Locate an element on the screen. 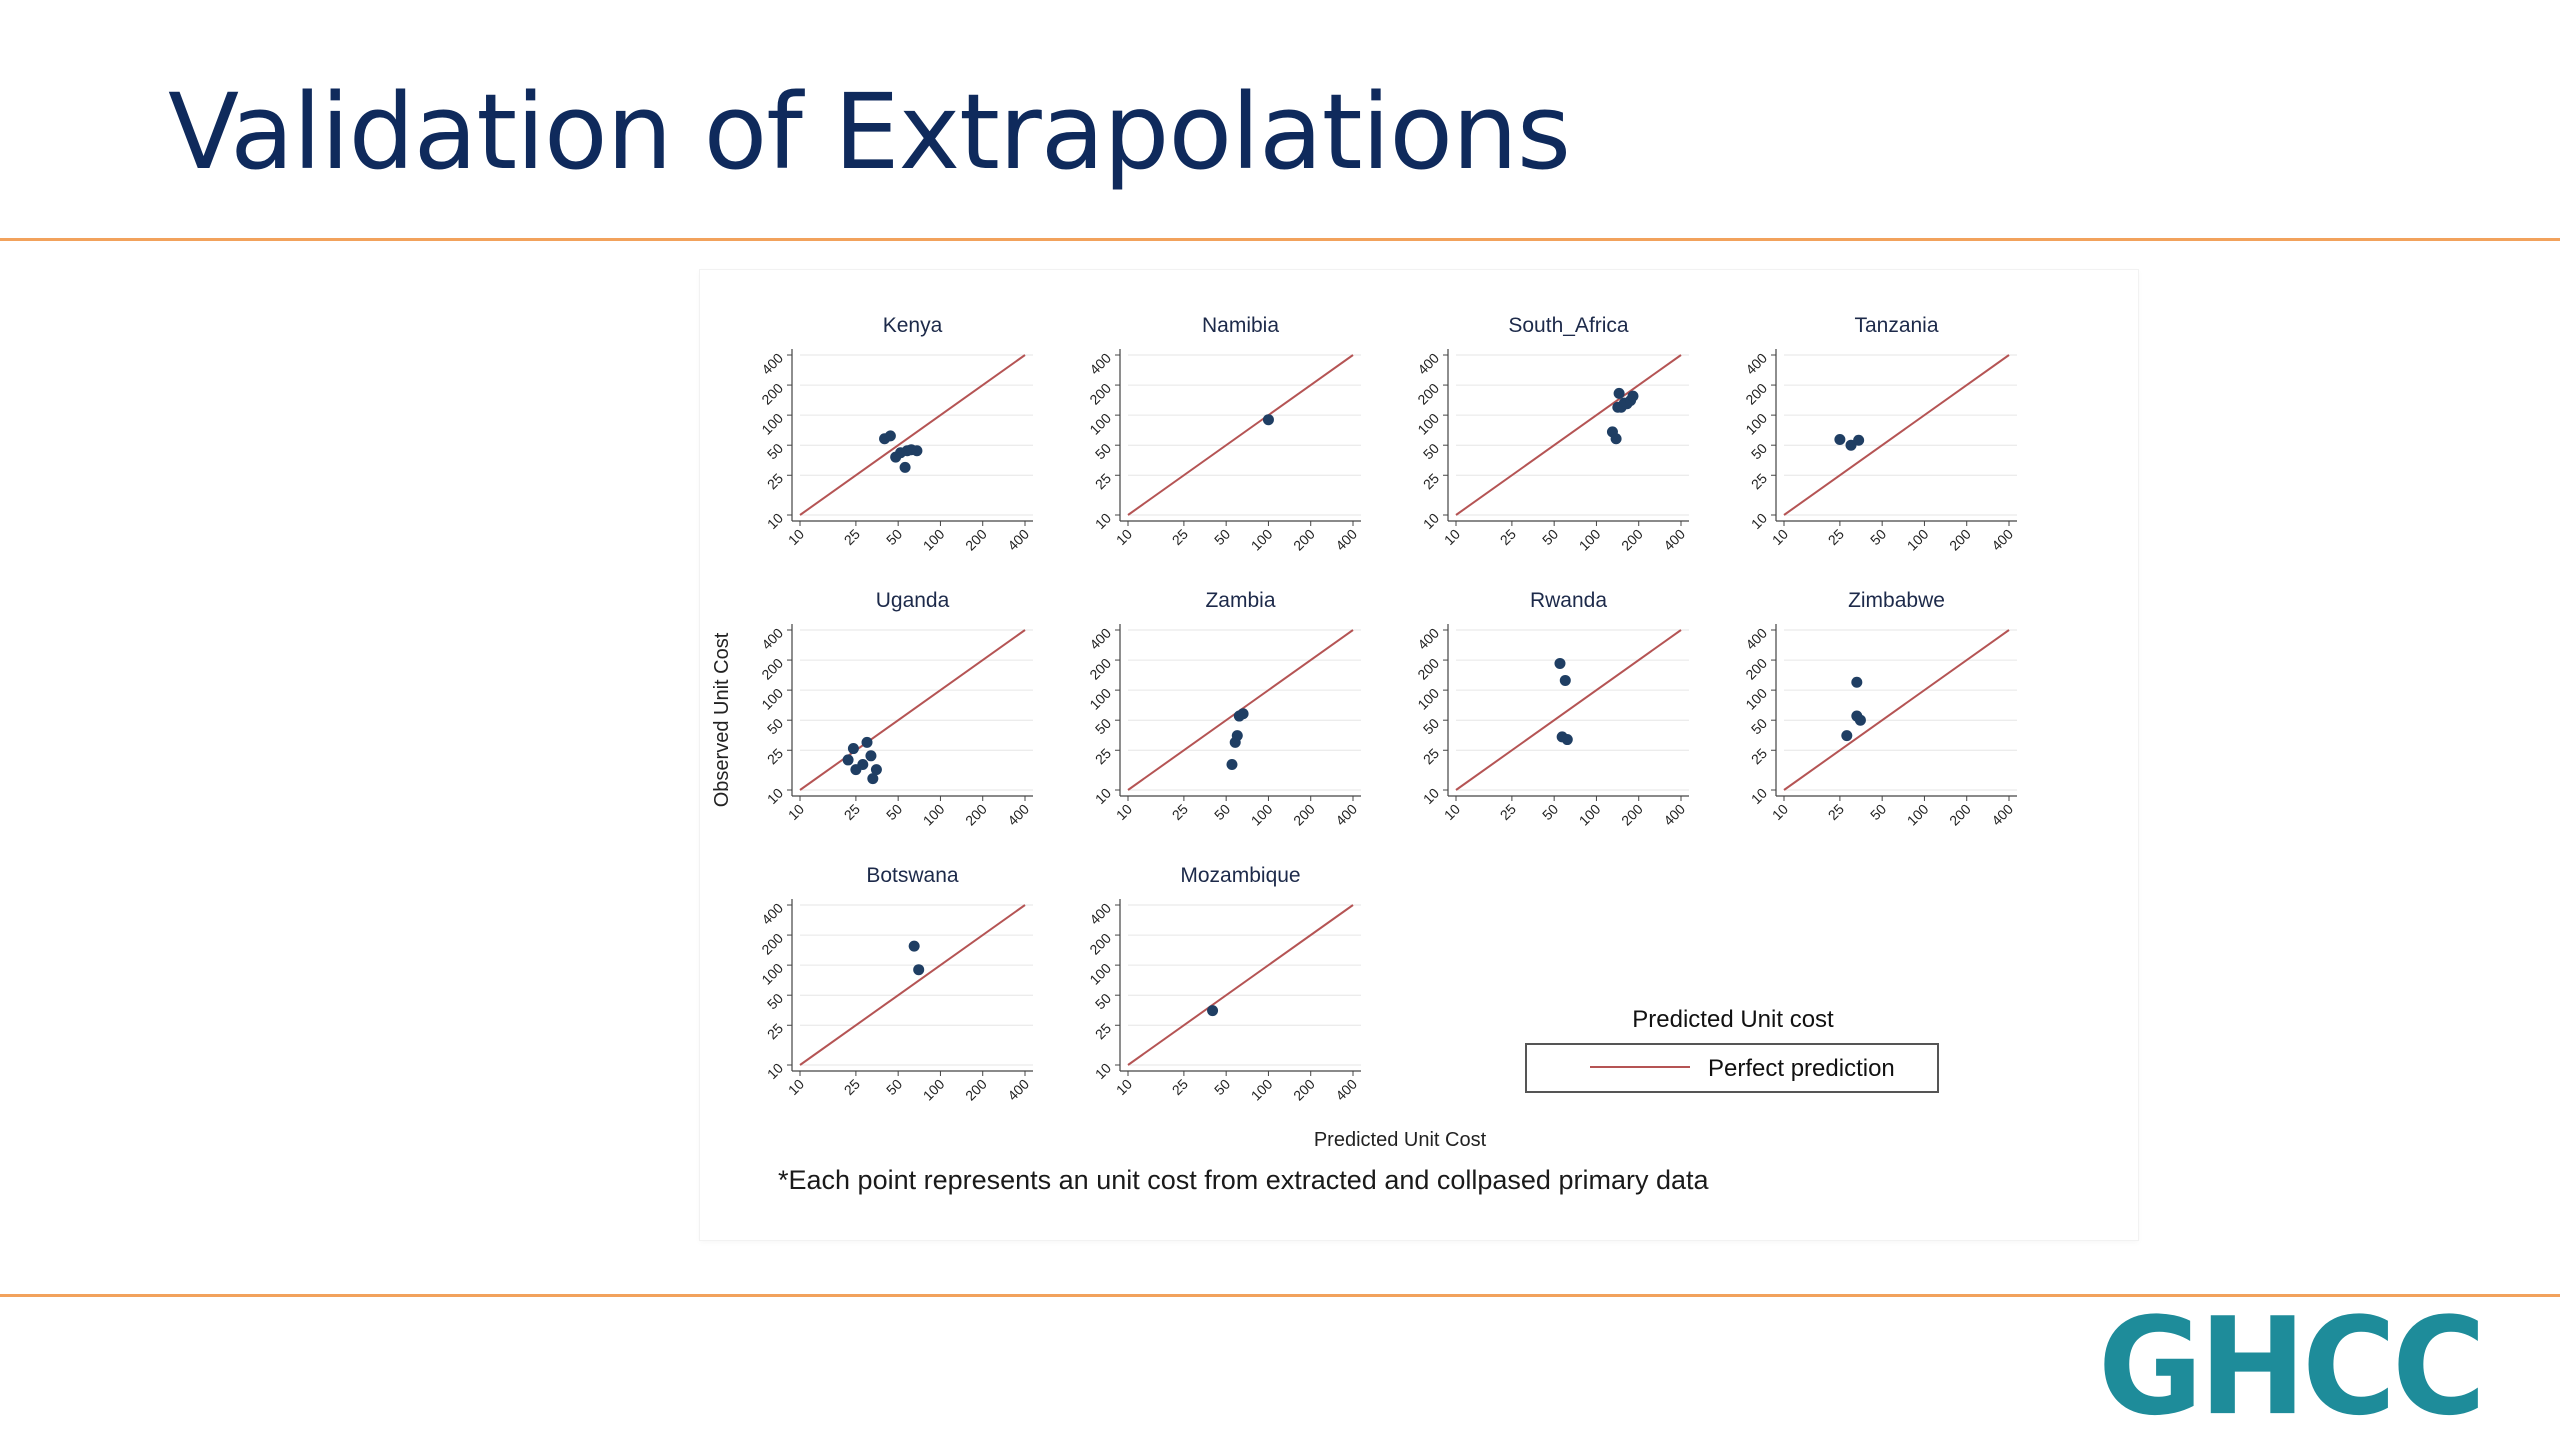 This screenshot has width=2560, height=1446. header-divider is located at coordinates (1280, 239).